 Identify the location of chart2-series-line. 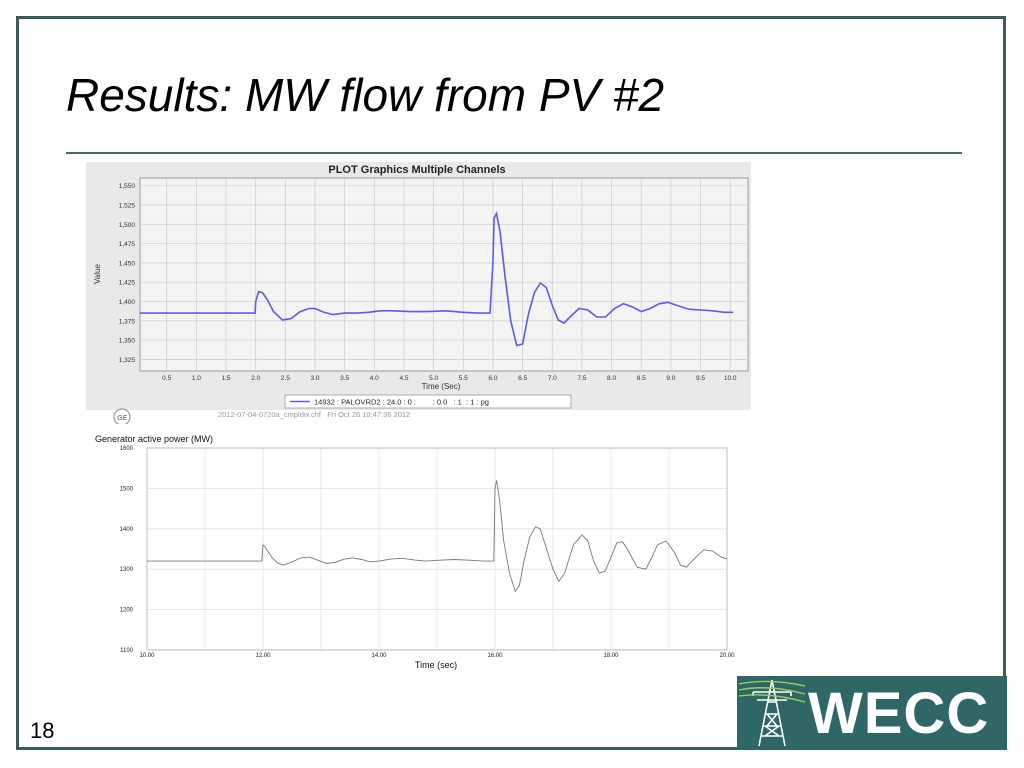
(437, 536).